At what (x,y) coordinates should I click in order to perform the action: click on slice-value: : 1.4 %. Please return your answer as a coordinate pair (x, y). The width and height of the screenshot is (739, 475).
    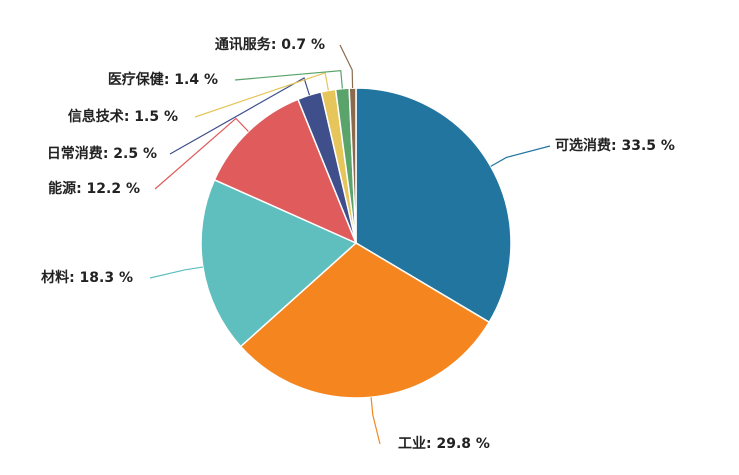
    Looking at the image, I should click on (191, 80).